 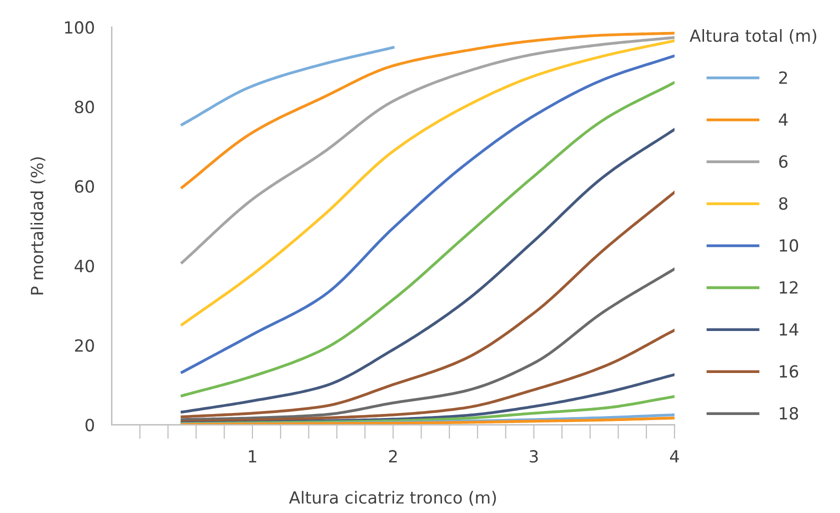 I want to click on y-tick-label: 40, so click(x=84, y=266).